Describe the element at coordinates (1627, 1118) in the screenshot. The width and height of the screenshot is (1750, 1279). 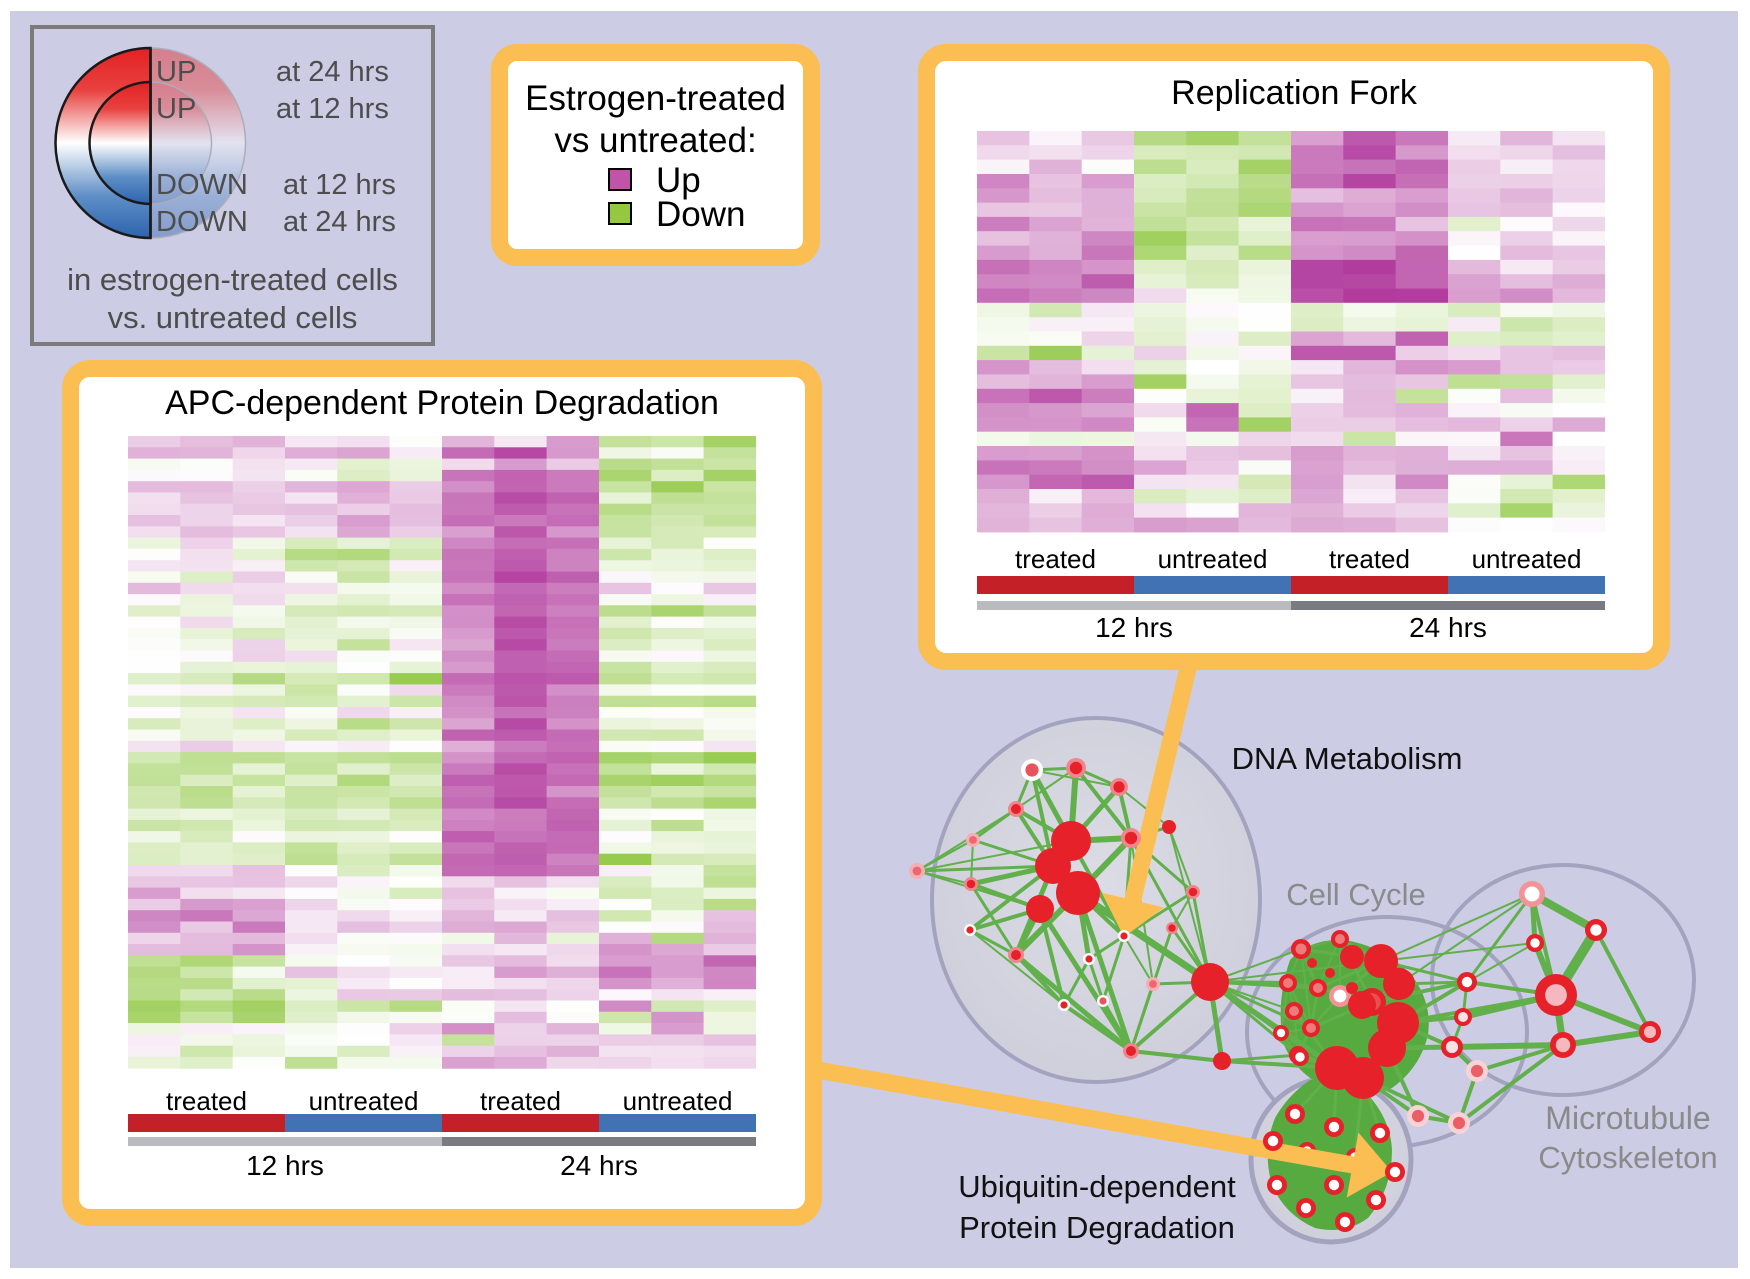
I see `svg-text: Microtubule` at that location.